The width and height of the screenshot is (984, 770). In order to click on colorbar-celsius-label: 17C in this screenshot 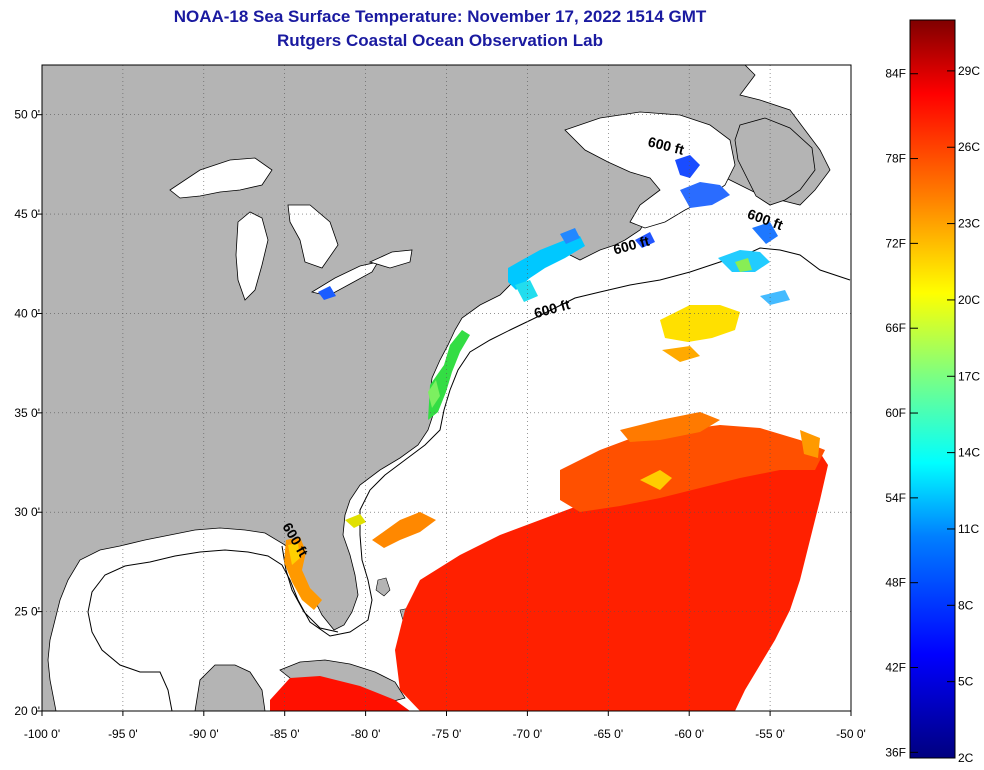, I will do `click(969, 376)`.